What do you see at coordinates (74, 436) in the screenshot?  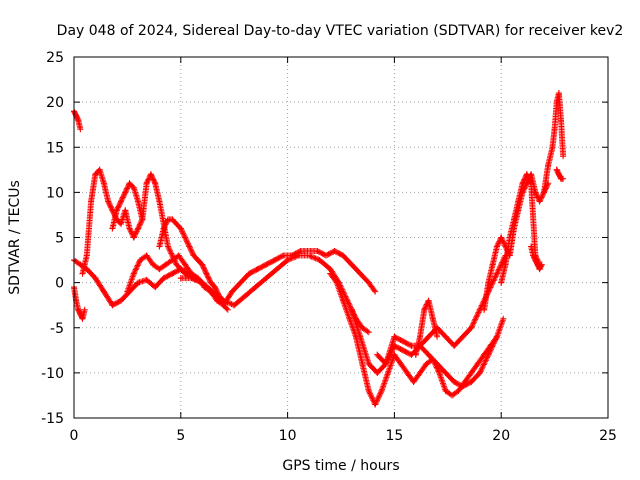 I see `x-tick-label: 0` at bounding box center [74, 436].